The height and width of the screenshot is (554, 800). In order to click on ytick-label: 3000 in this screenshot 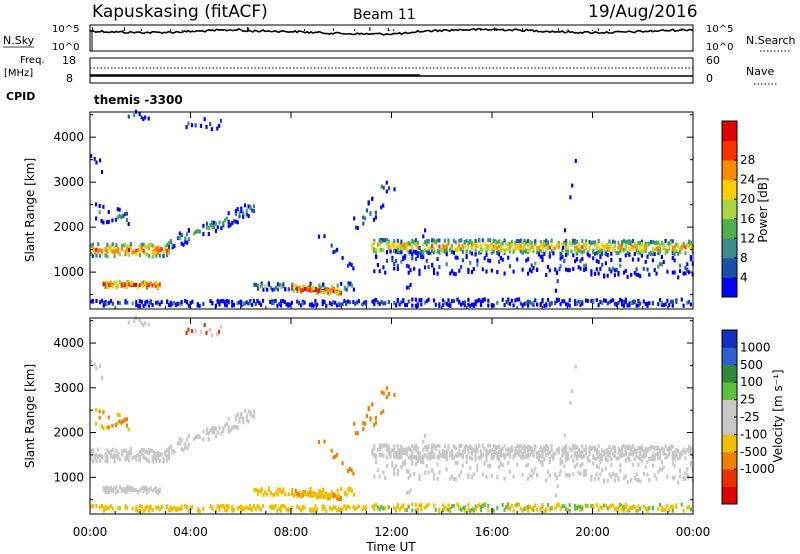, I will do `click(68, 388)`.